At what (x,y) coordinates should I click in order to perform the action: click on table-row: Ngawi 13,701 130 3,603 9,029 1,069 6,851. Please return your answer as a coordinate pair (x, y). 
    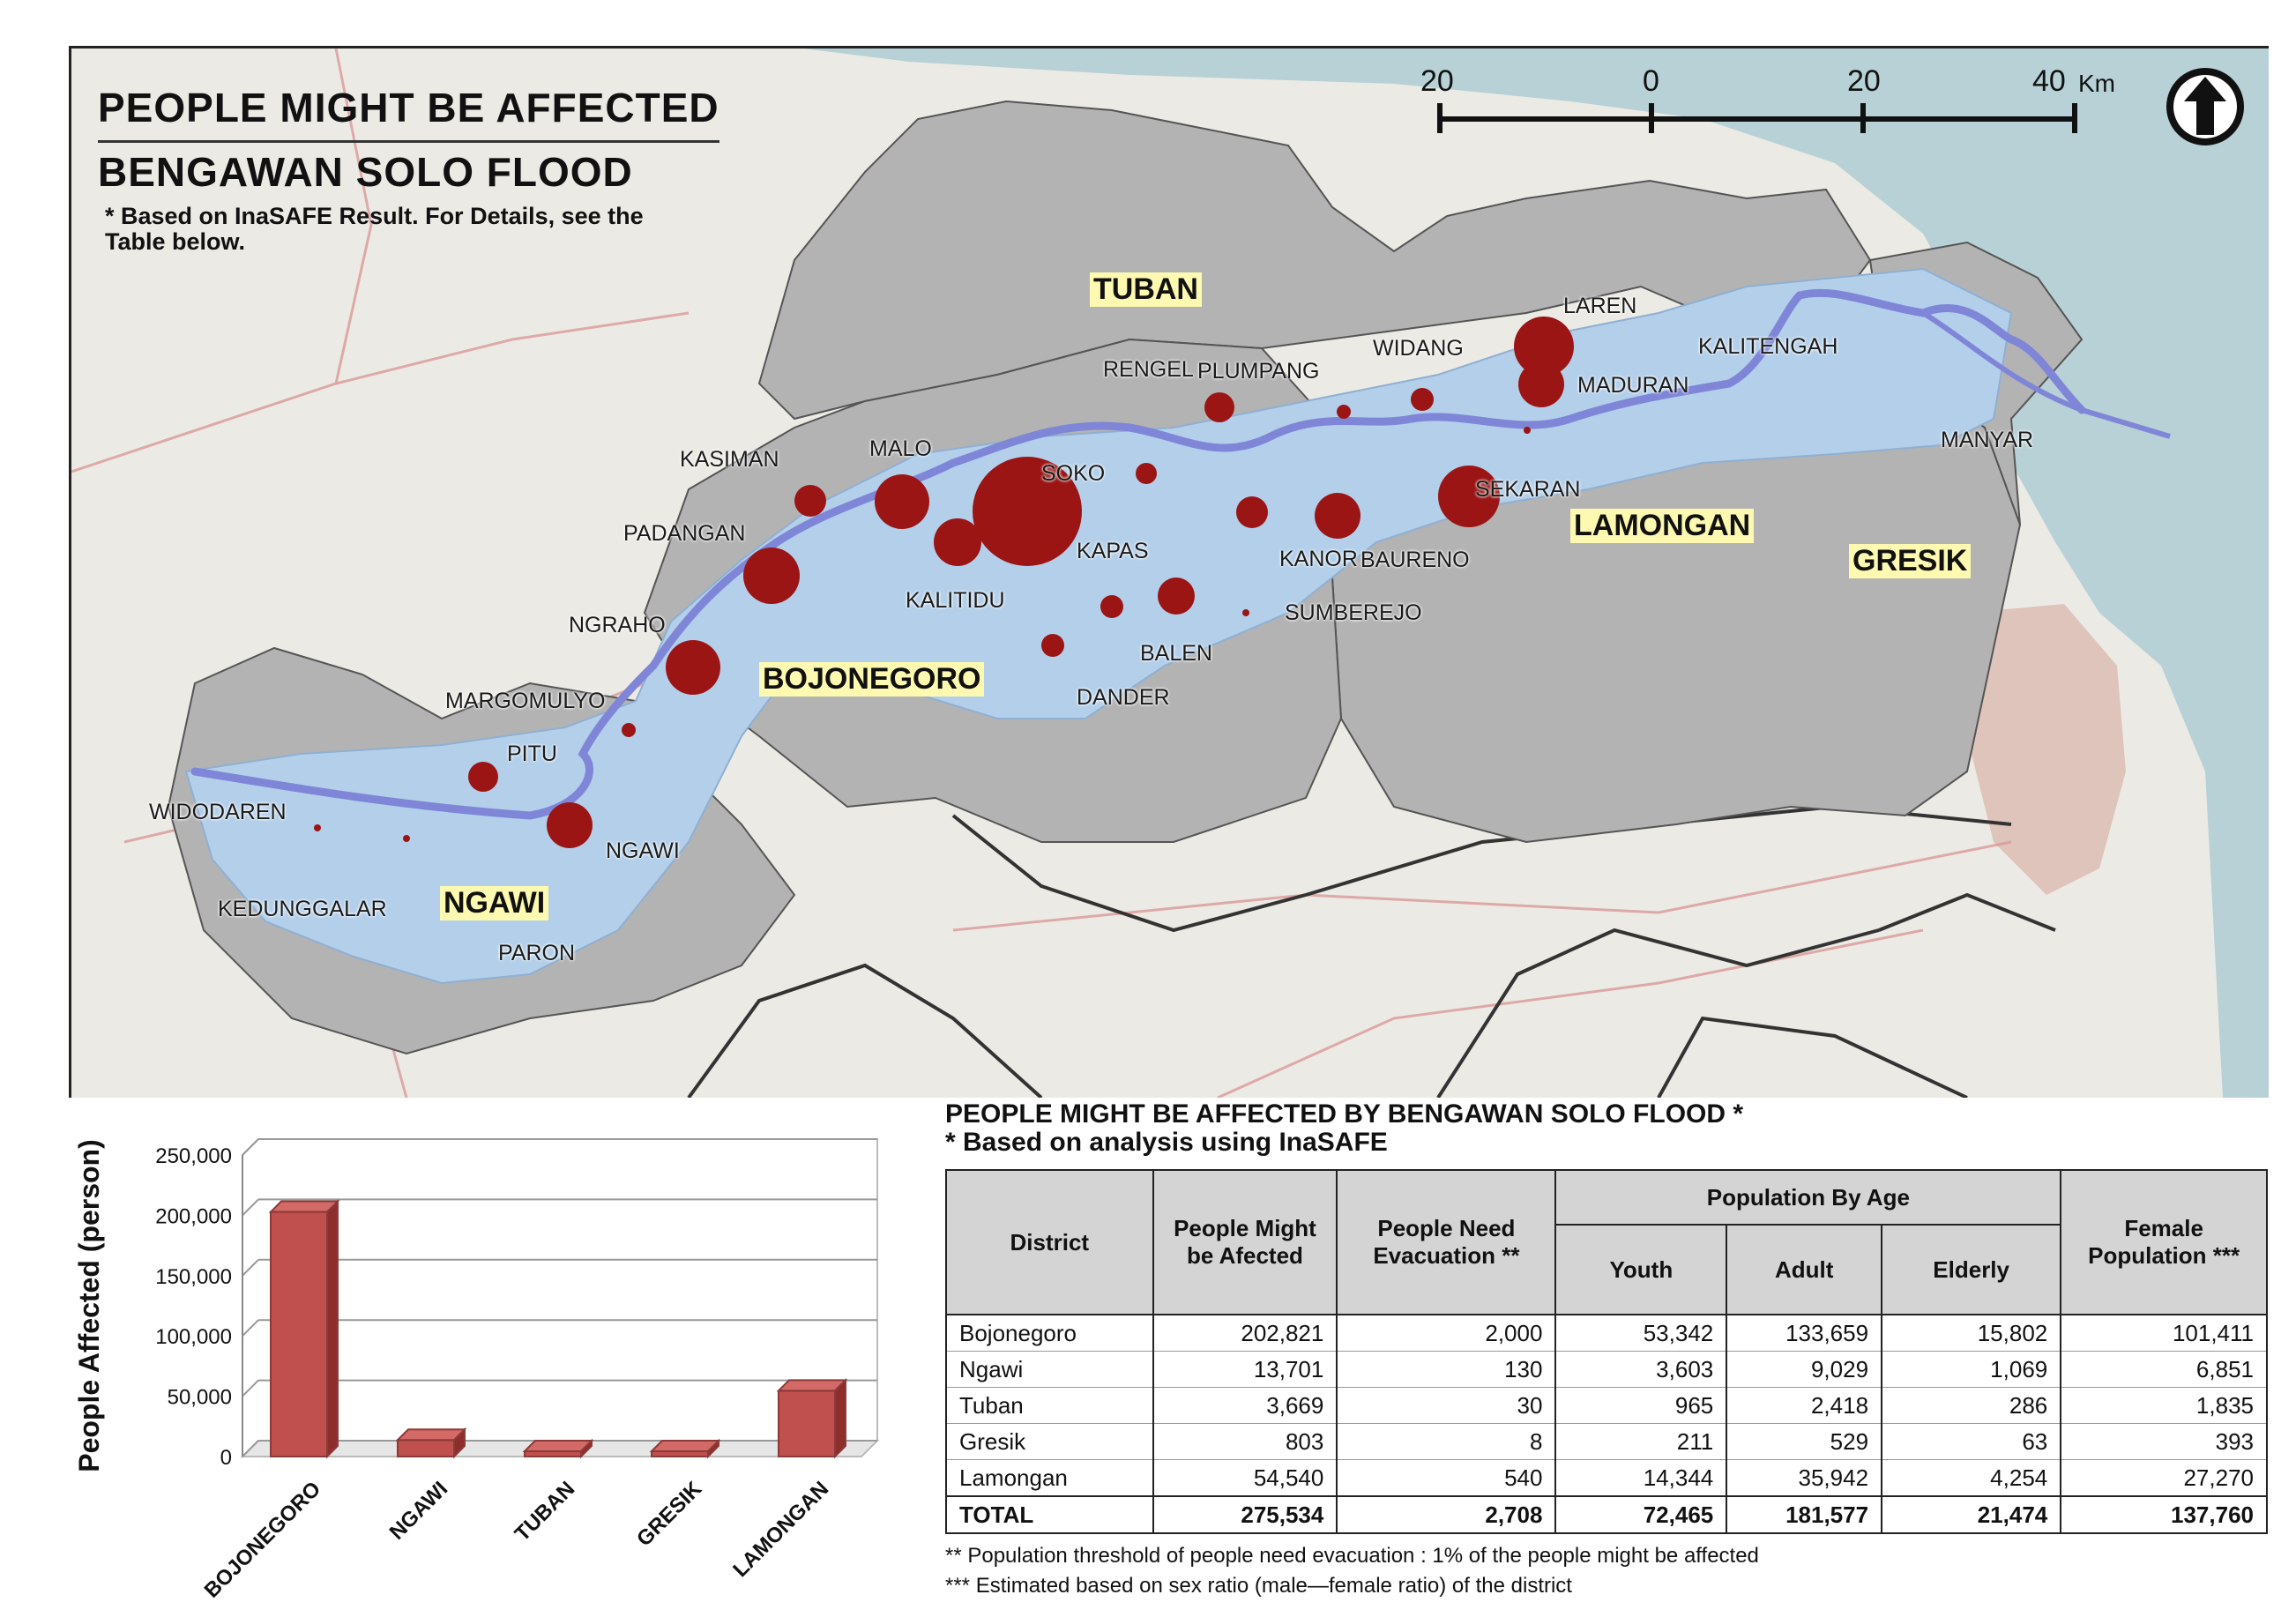
    Looking at the image, I should click on (1606, 1369).